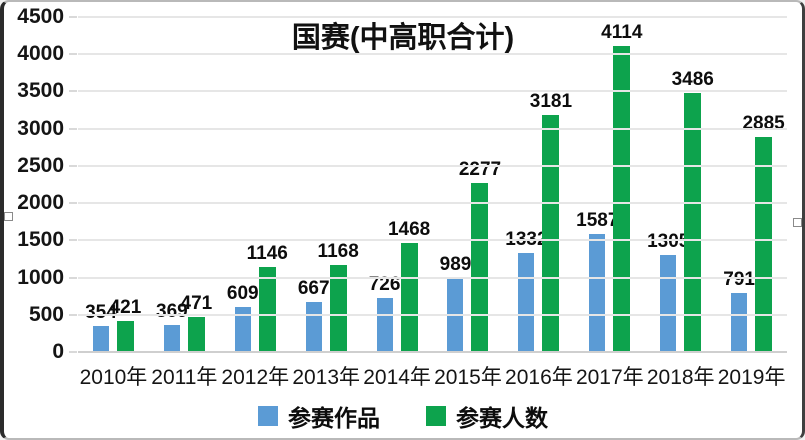 Image resolution: width=805 pixels, height=440 pixels. What do you see at coordinates (739, 280) in the screenshot?
I see `bar-value-label: 791` at bounding box center [739, 280].